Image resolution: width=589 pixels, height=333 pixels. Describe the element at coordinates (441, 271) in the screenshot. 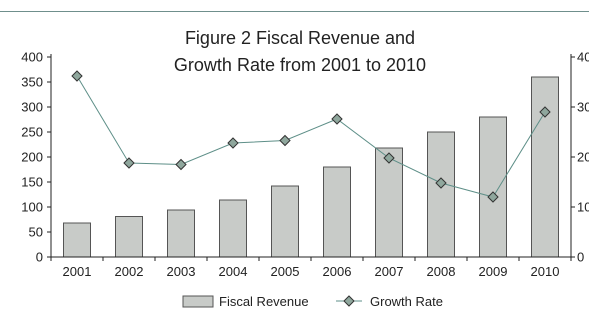

I see `x-tick-label: 2008` at that location.